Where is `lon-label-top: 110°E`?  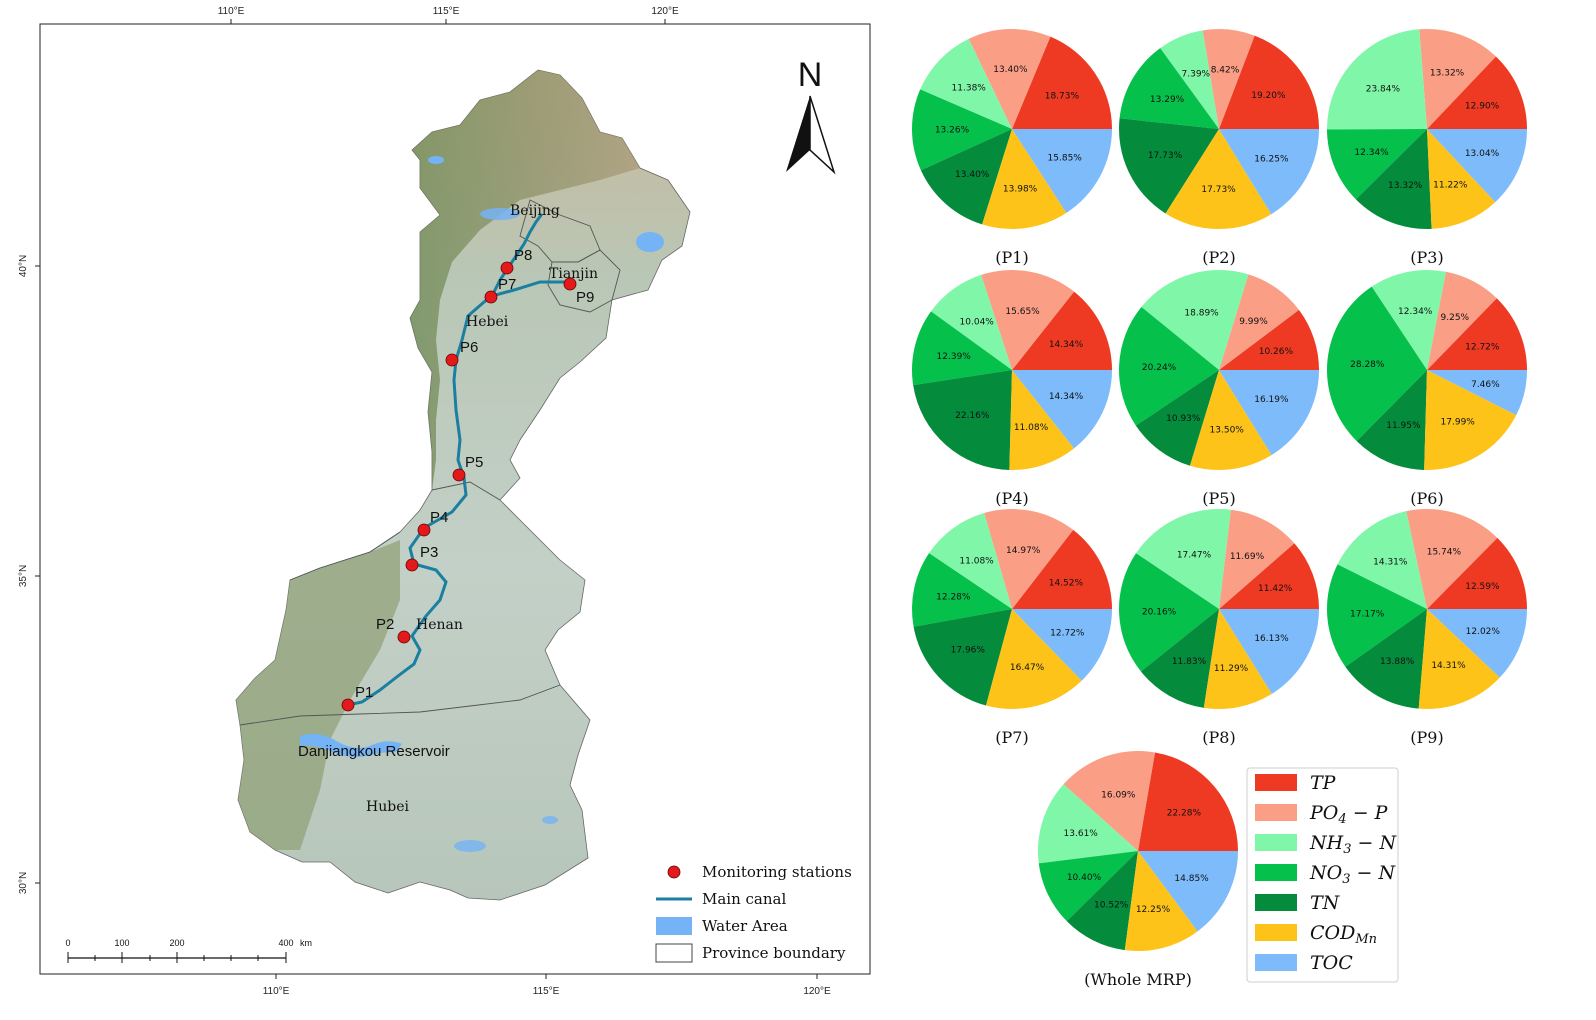
lon-label-top: 110°E is located at coordinates (231, 11).